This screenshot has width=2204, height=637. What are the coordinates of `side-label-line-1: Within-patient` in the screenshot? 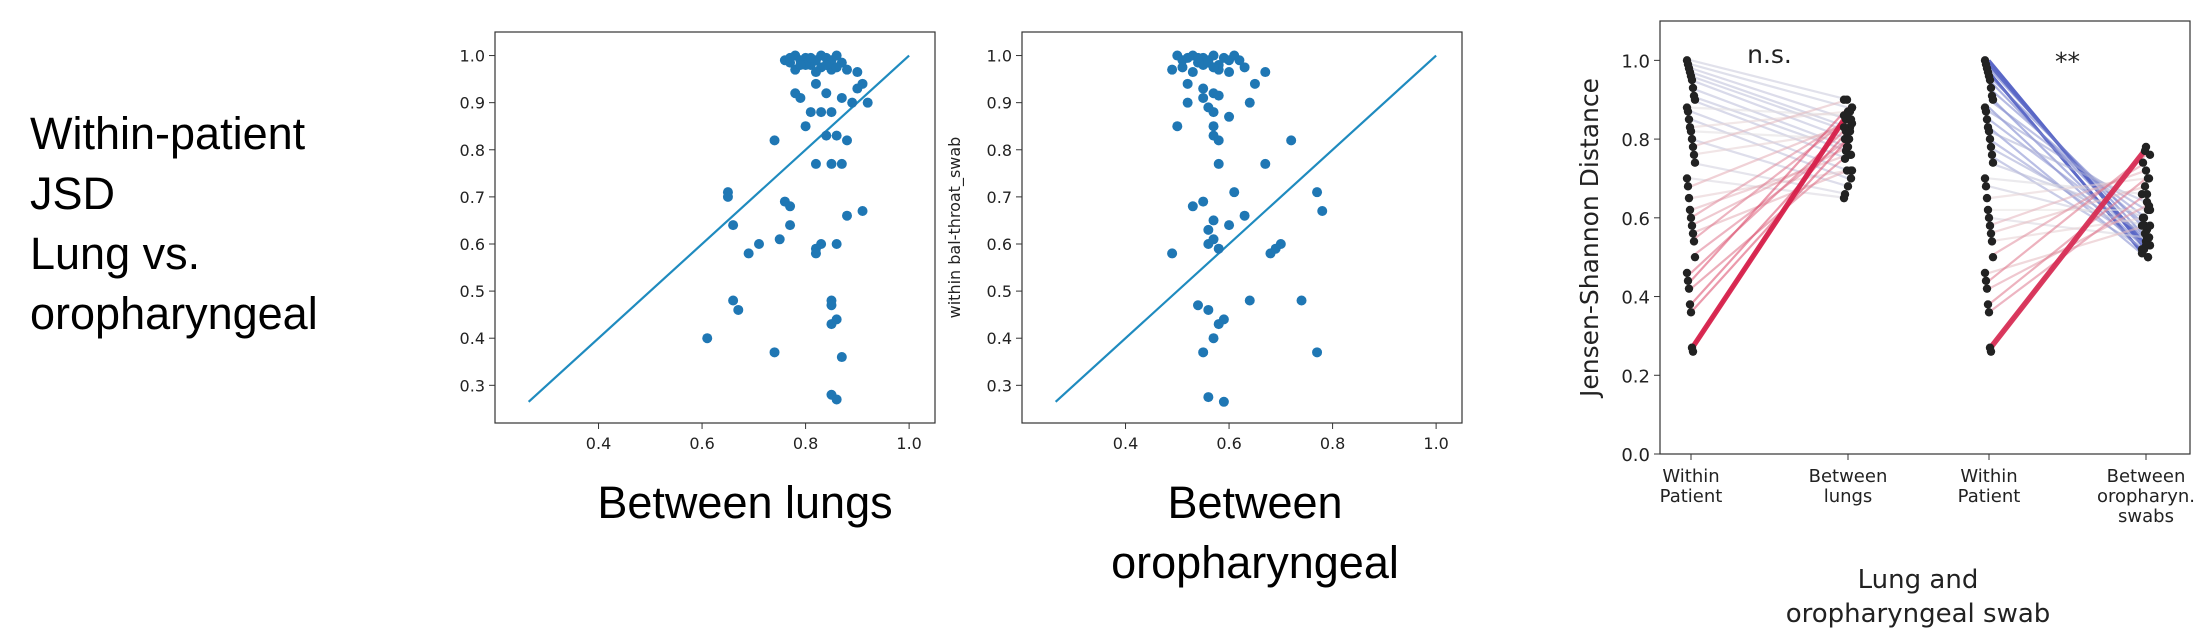 It's located at (168, 133).